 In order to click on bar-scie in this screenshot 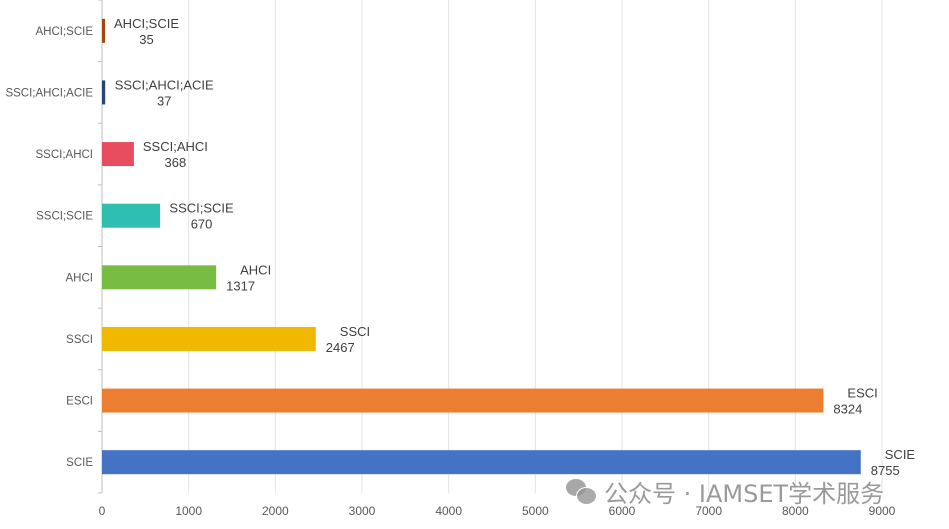, I will do `click(481, 462)`.